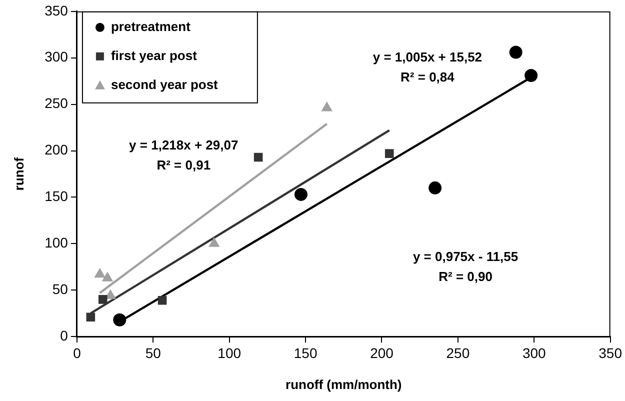 This screenshot has width=625, height=401. Describe the element at coordinates (306, 352) in the screenshot. I see `x-tick-label: 150` at that location.